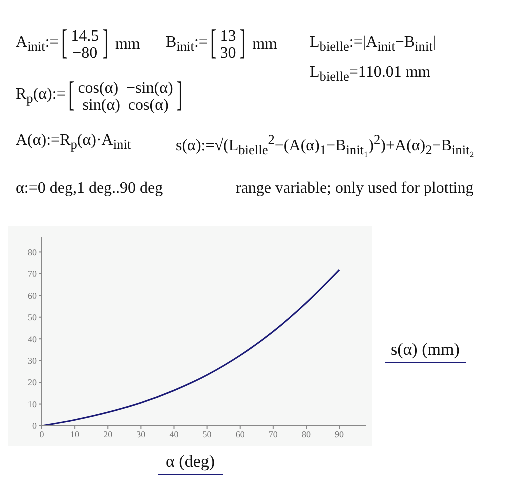 The width and height of the screenshot is (522, 481). What do you see at coordinates (109, 434) in the screenshot?
I see `x-tick-label: 20` at bounding box center [109, 434].